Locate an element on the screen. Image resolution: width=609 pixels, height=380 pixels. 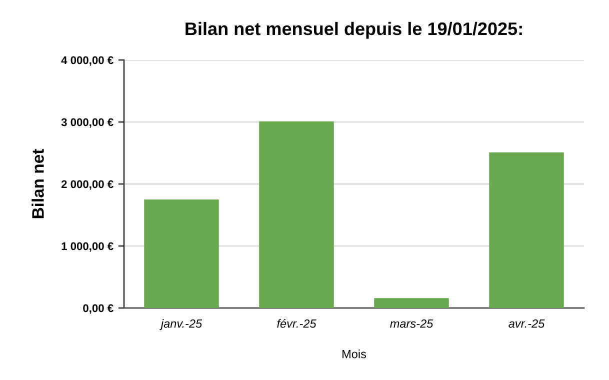
y-tick-label: 0,00 € is located at coordinates (98, 309).